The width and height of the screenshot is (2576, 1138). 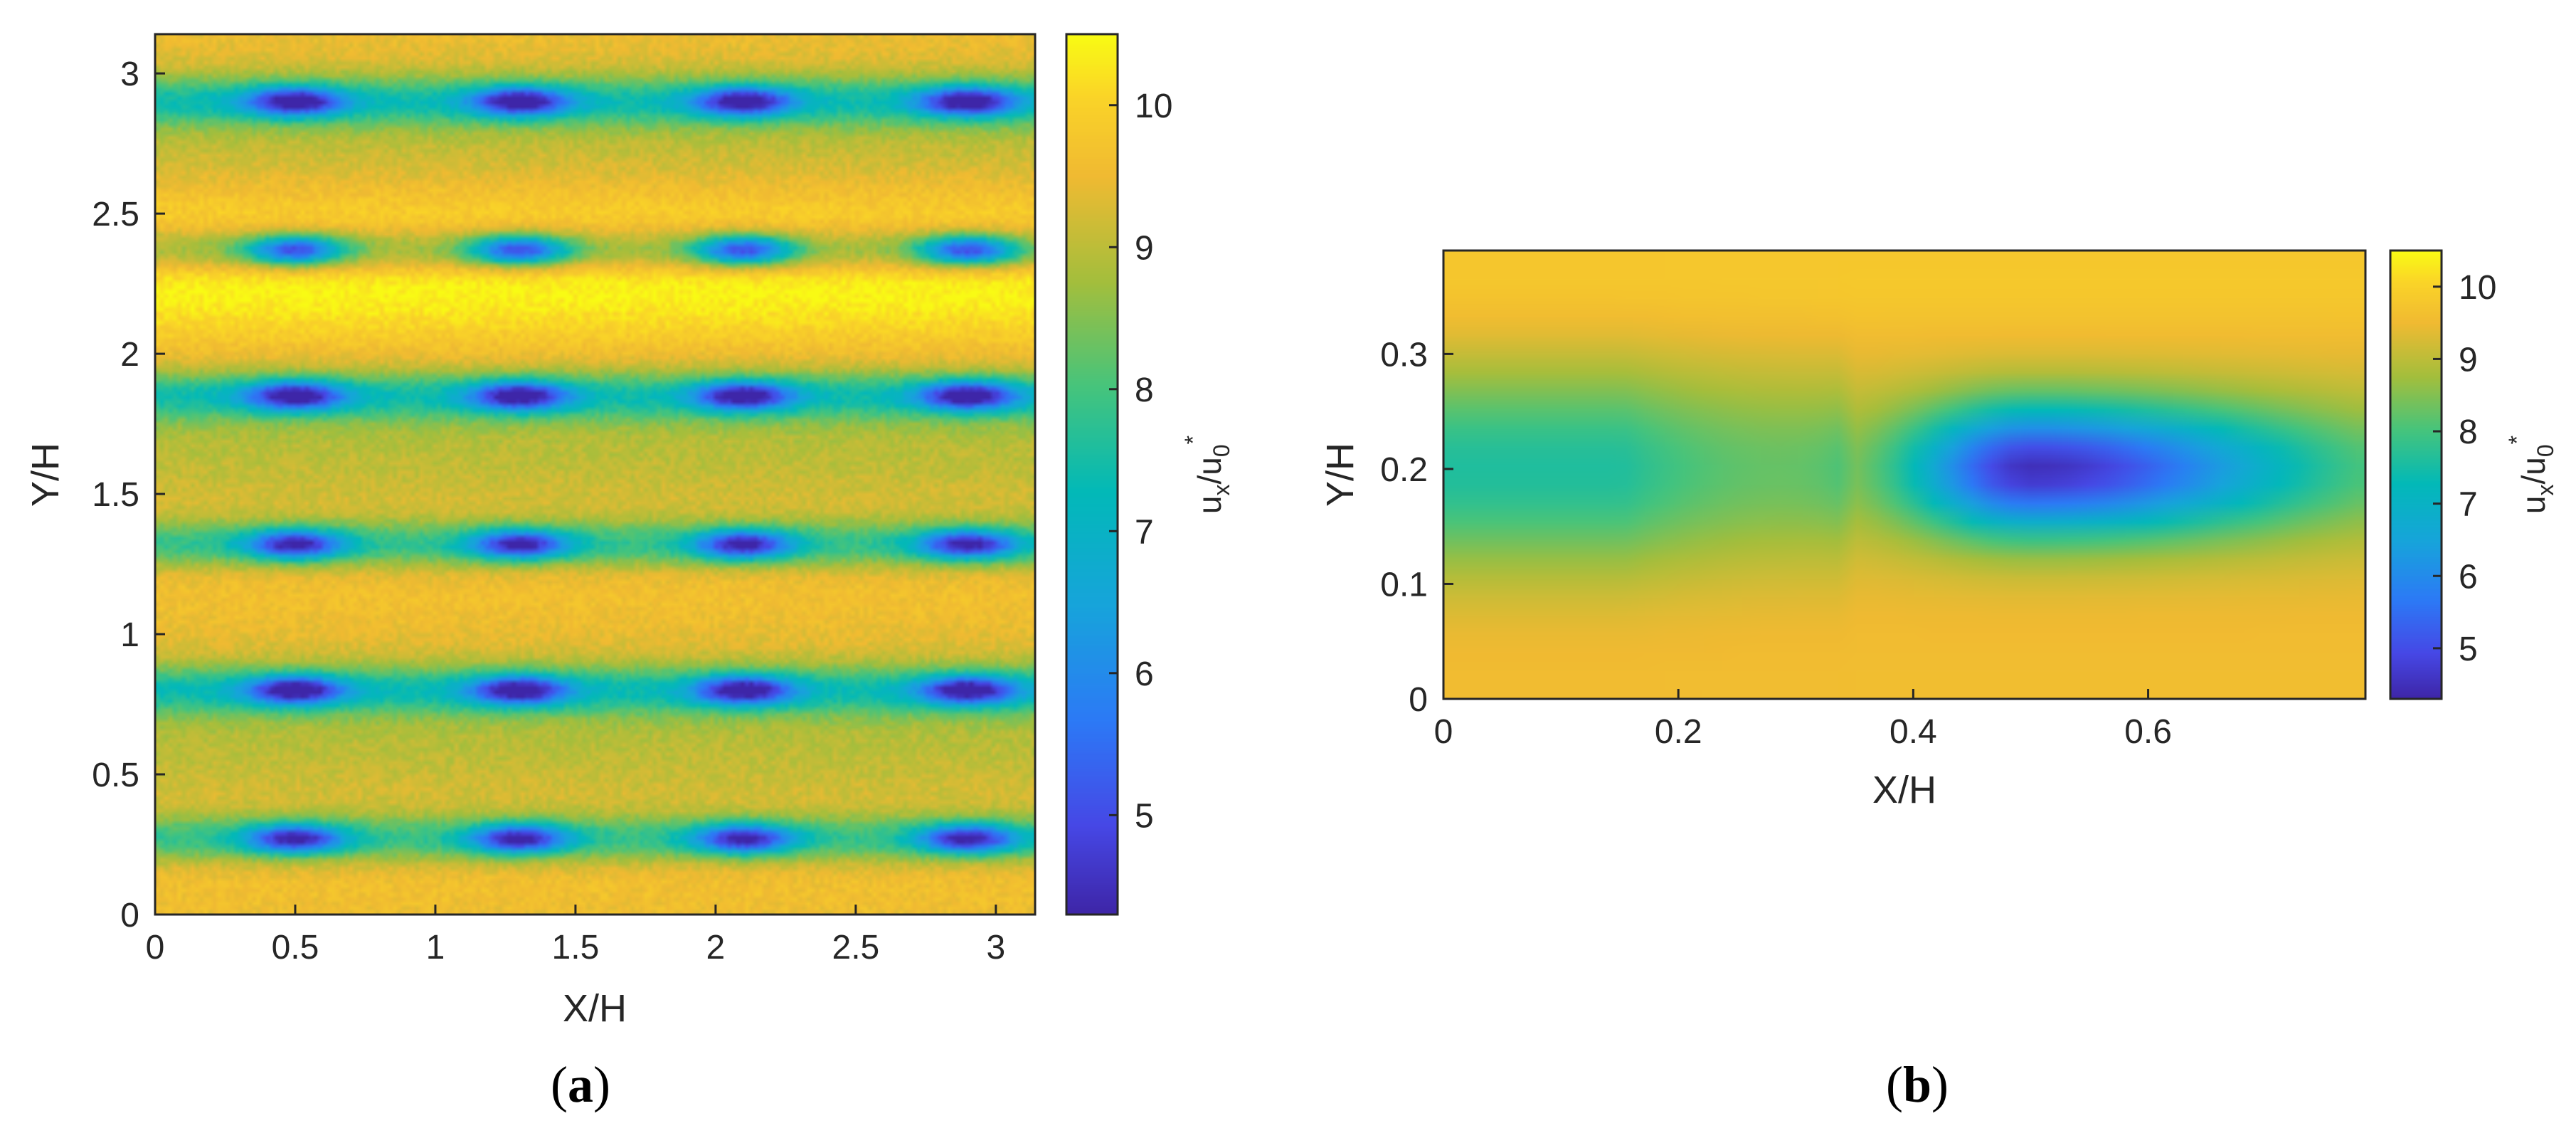 I want to click on colorbar-gradient-a, so click(x=1092, y=474).